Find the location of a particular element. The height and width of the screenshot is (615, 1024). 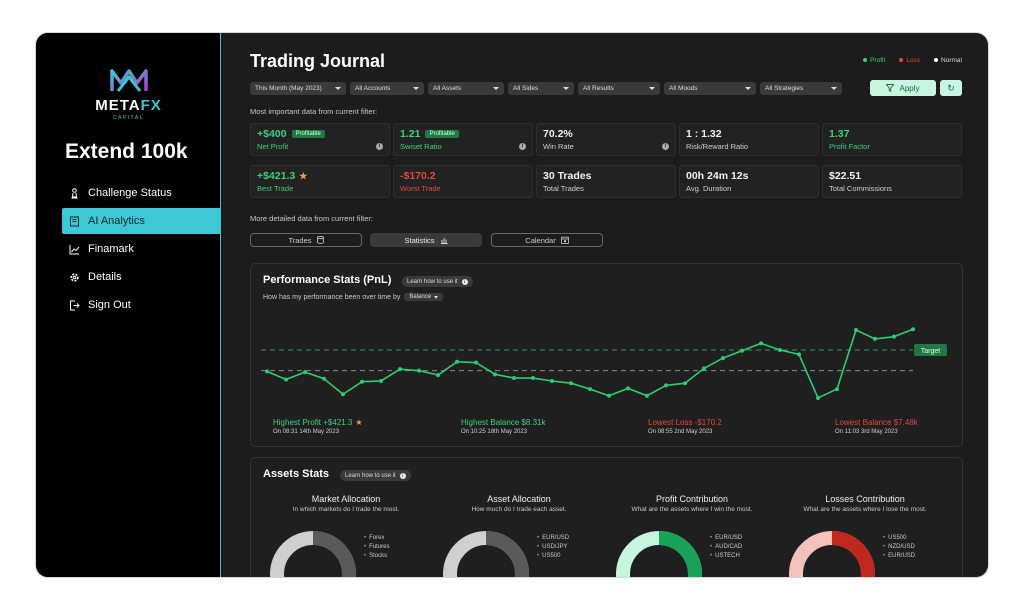

filter-value: All Accounts is located at coordinates (373, 88).